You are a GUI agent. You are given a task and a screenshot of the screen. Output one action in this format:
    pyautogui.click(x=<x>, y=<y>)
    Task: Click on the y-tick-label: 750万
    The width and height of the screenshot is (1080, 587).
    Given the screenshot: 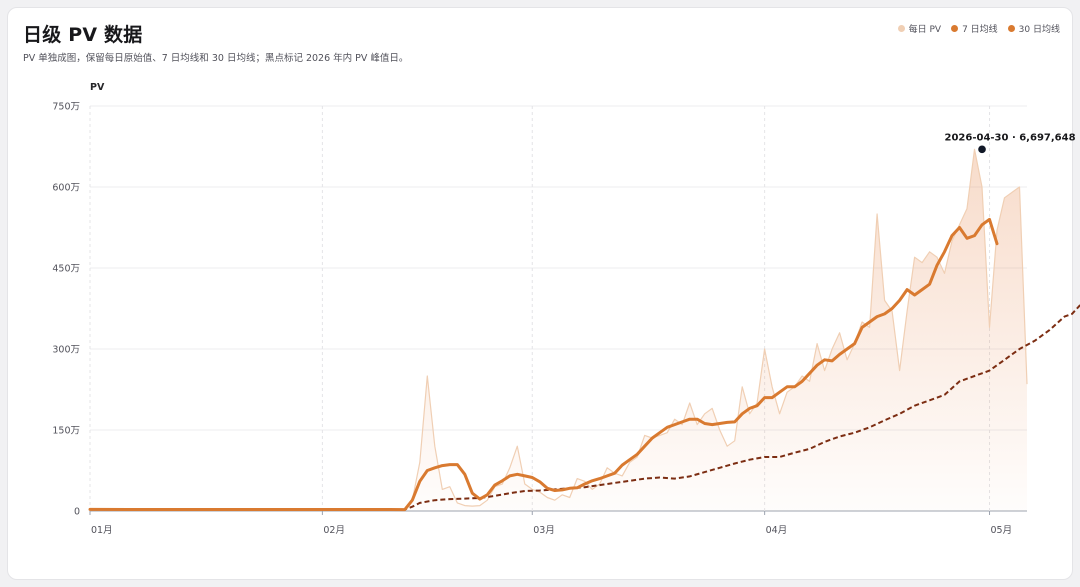 What is the action you would take?
    pyautogui.click(x=66, y=107)
    